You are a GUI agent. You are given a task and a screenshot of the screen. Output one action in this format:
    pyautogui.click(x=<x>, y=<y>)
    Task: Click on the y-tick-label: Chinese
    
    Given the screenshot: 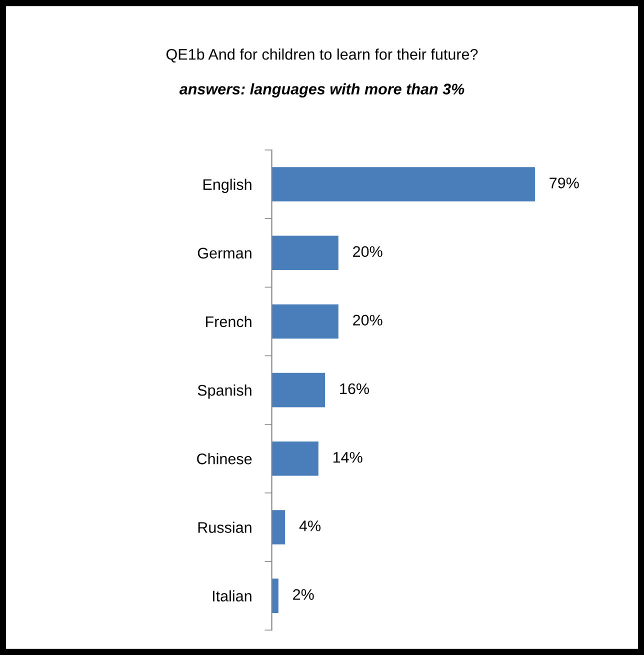 What is the action you would take?
    pyautogui.click(x=224, y=458)
    